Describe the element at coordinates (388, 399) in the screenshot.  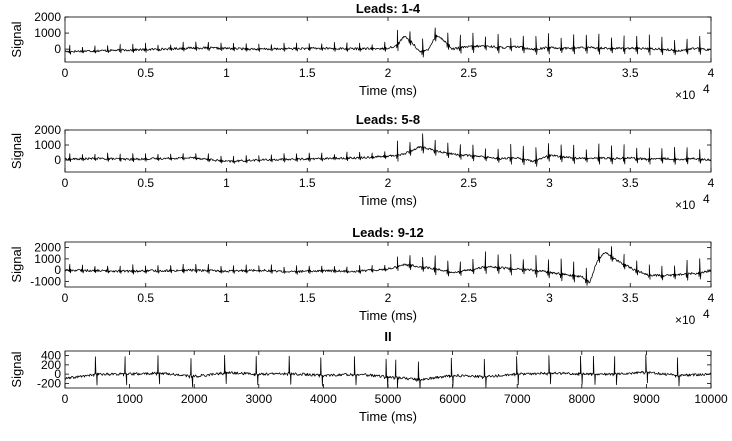
I see `x-tick-label: 5000` at that location.